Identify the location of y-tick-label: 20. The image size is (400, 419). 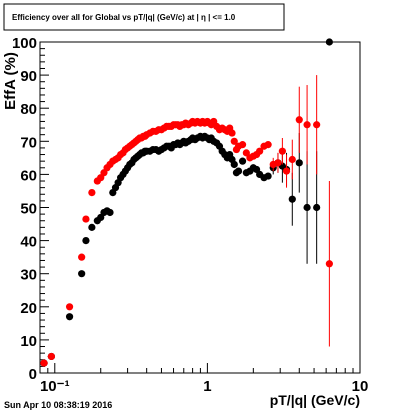
(28, 308).